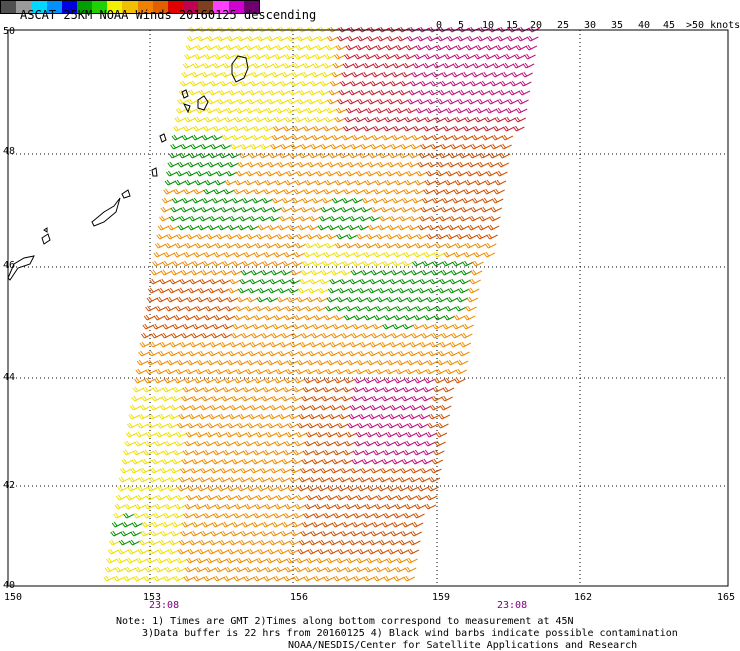 The image size is (740, 651). I want to click on hokkaido-coast, so click(21, 268).